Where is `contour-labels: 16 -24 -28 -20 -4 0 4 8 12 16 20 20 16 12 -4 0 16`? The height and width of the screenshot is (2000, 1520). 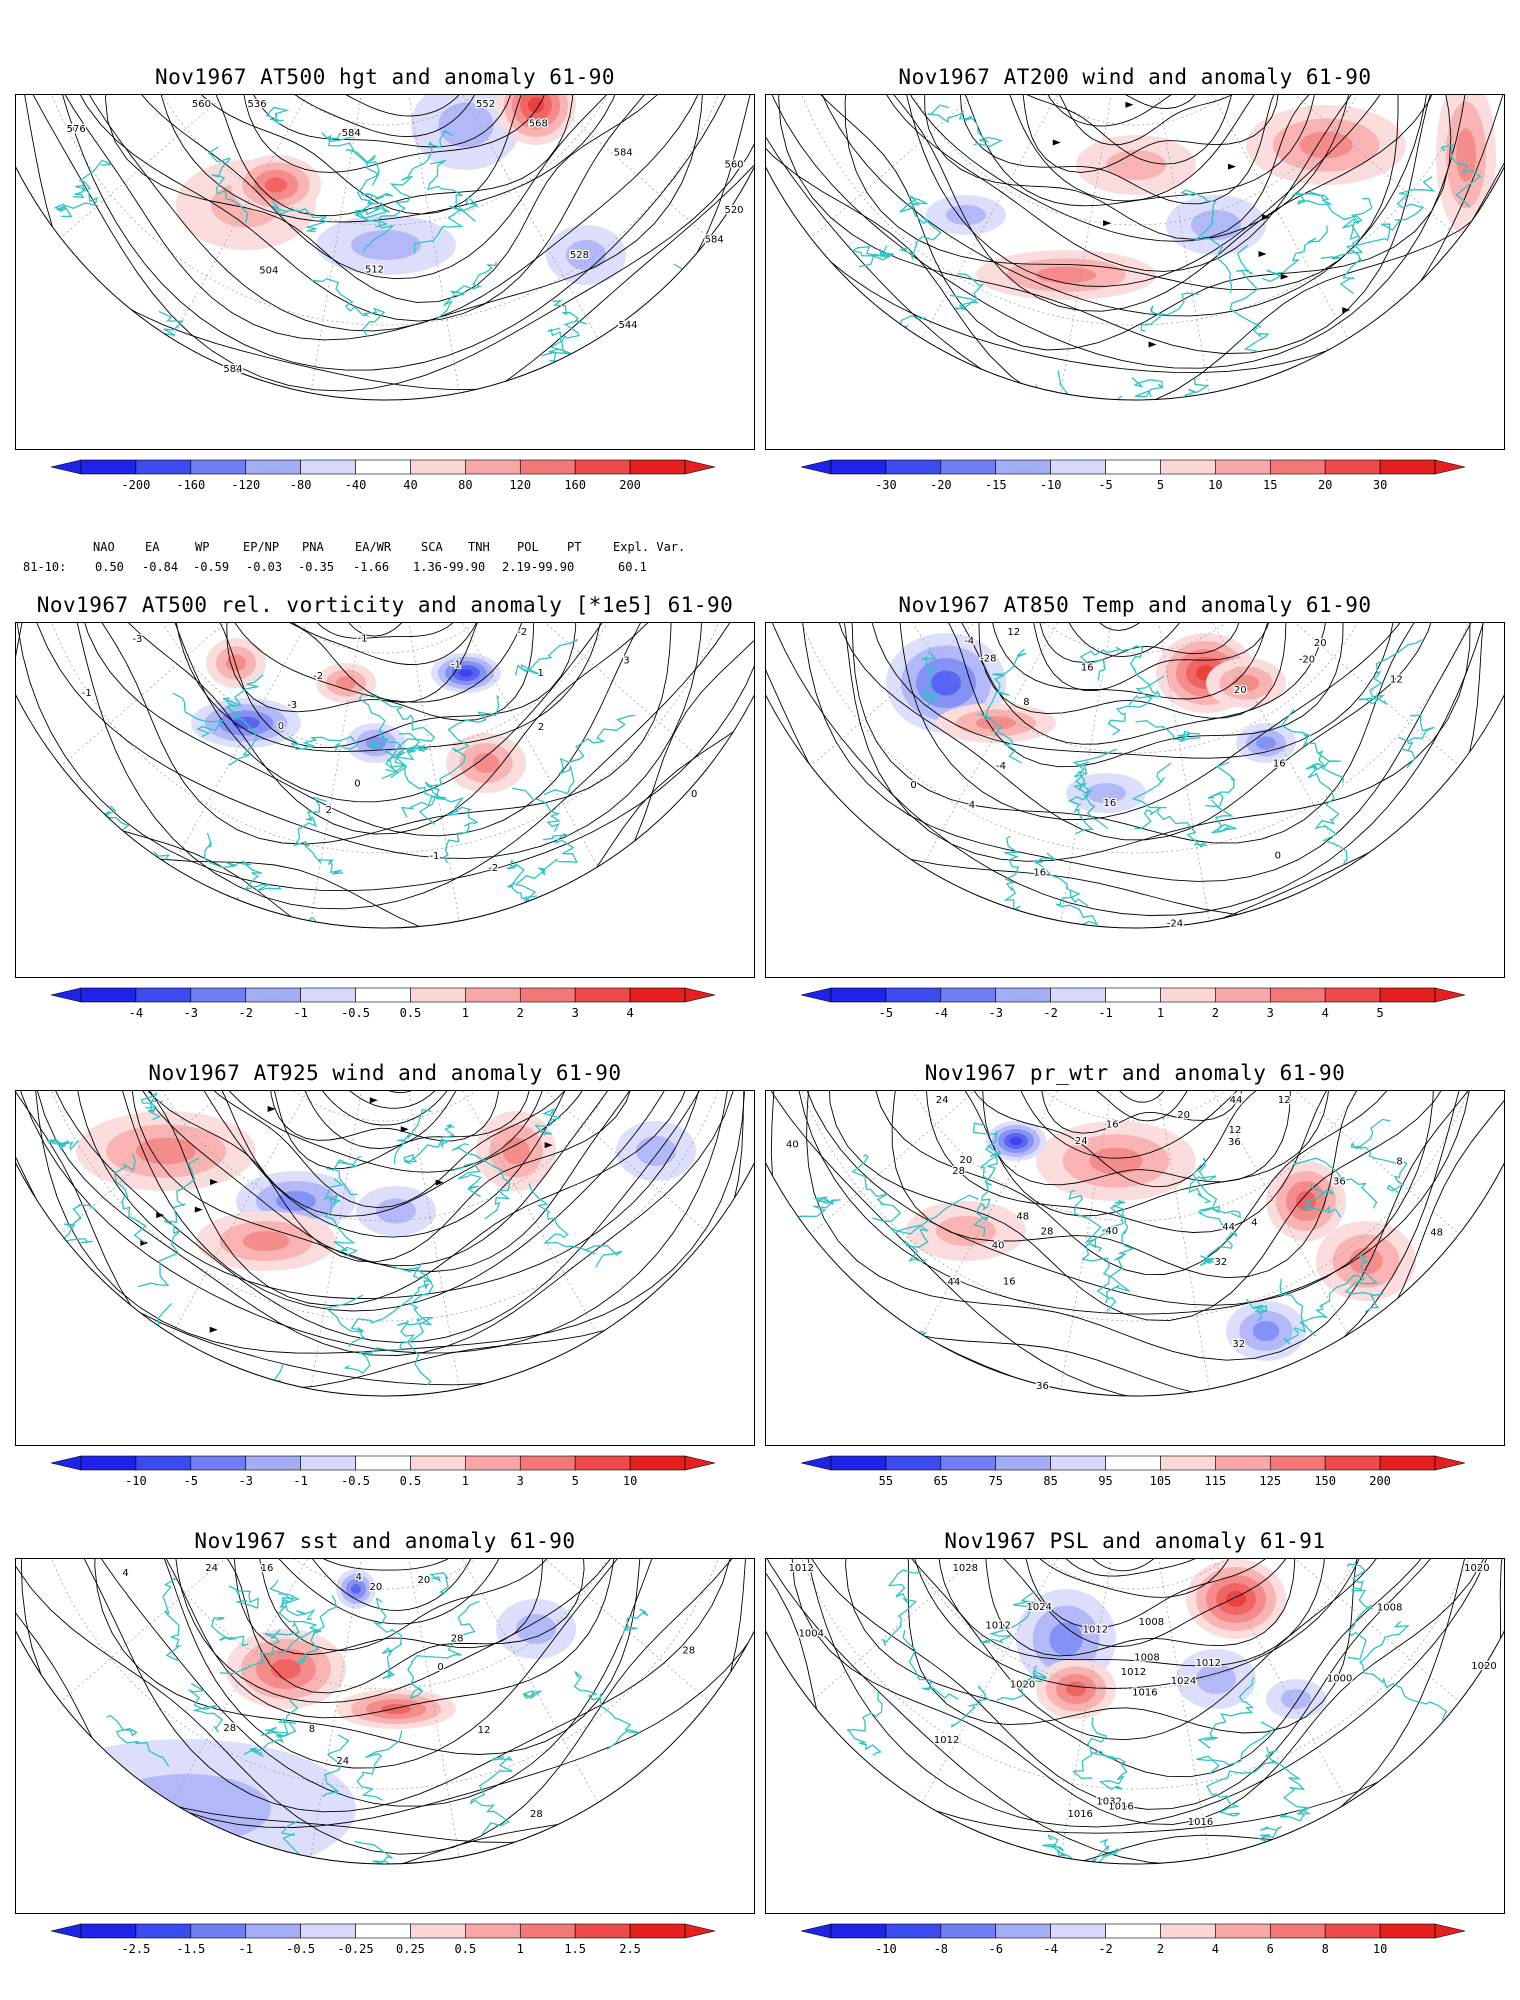 contour-labels: 16 -24 -28 -20 -4 0 4 8 12 16 20 20 16 12 -4 0 16 is located at coordinates (1156, 778).